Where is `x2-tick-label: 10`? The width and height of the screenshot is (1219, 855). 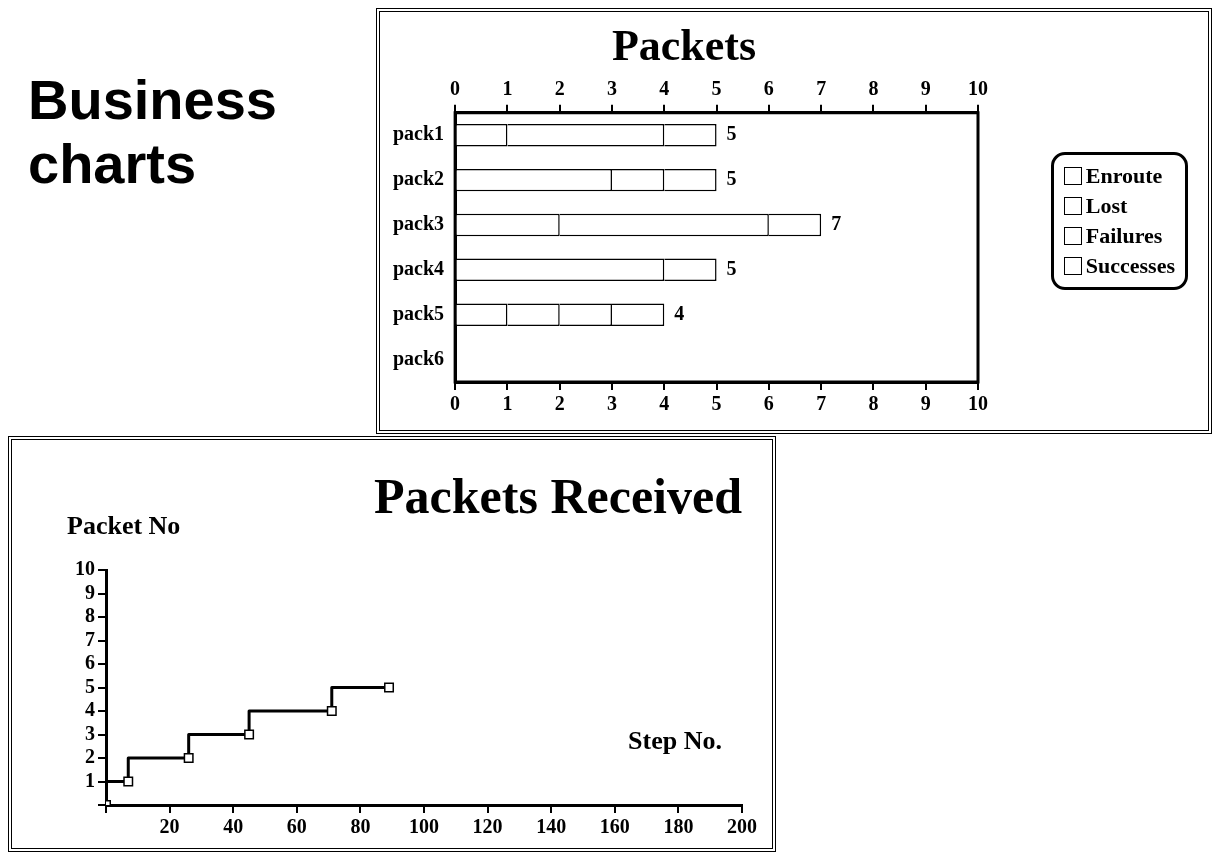
x2-tick-label: 10 is located at coordinates (978, 87).